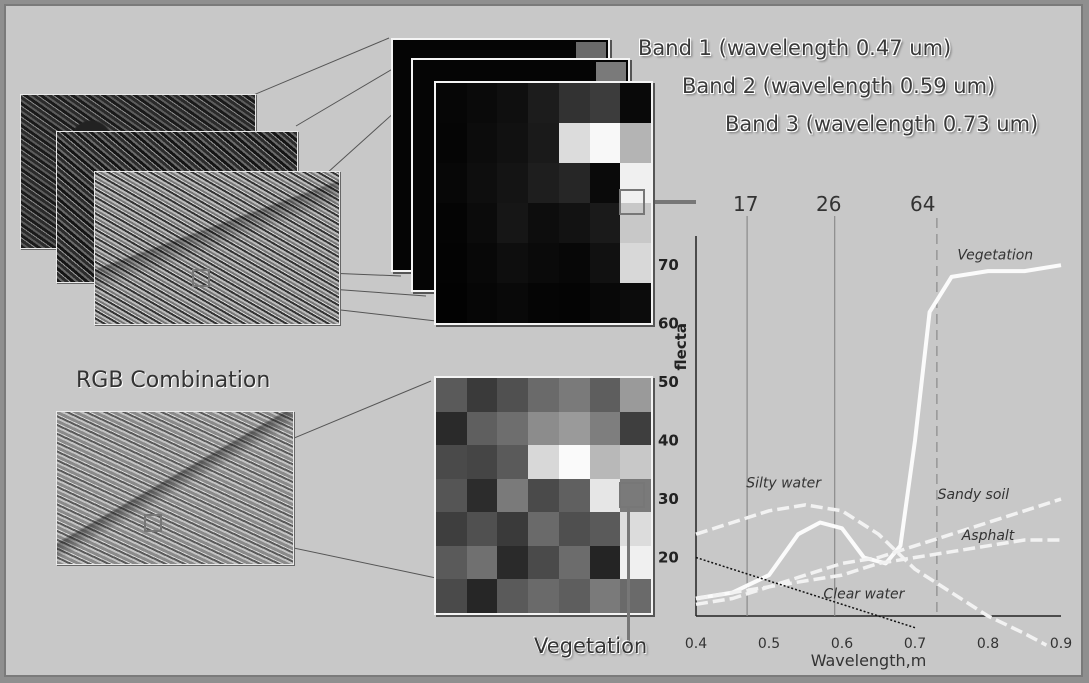 The height and width of the screenshot is (683, 1089). I want to click on series-line-silty-water, so click(871, 575).